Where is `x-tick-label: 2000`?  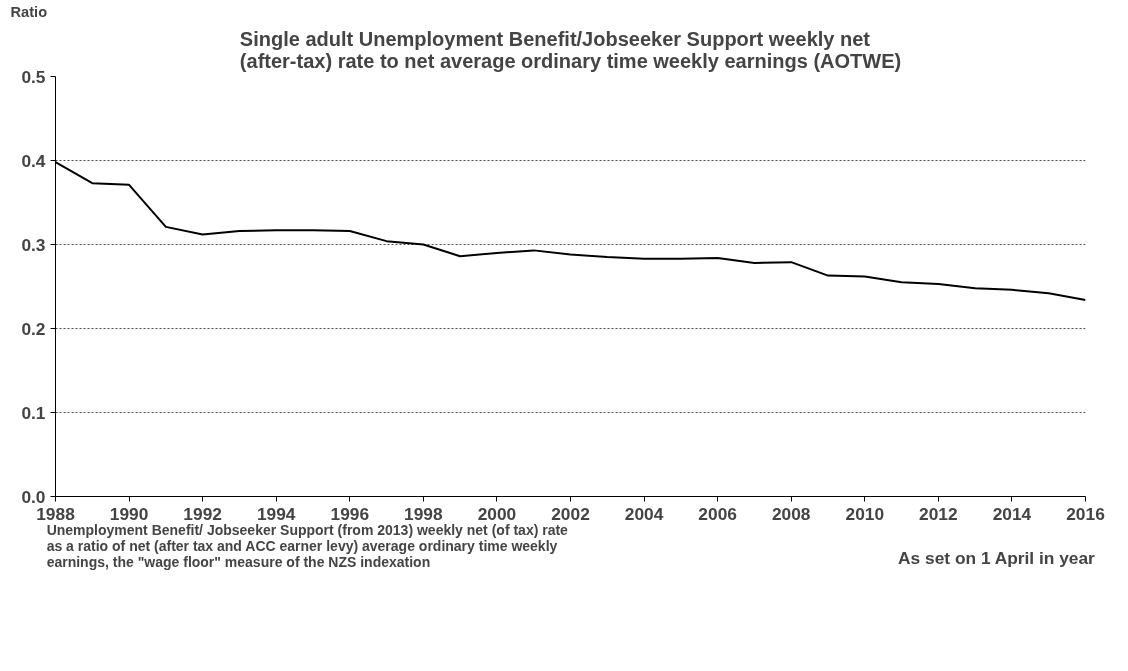
x-tick-label: 2000 is located at coordinates (497, 513).